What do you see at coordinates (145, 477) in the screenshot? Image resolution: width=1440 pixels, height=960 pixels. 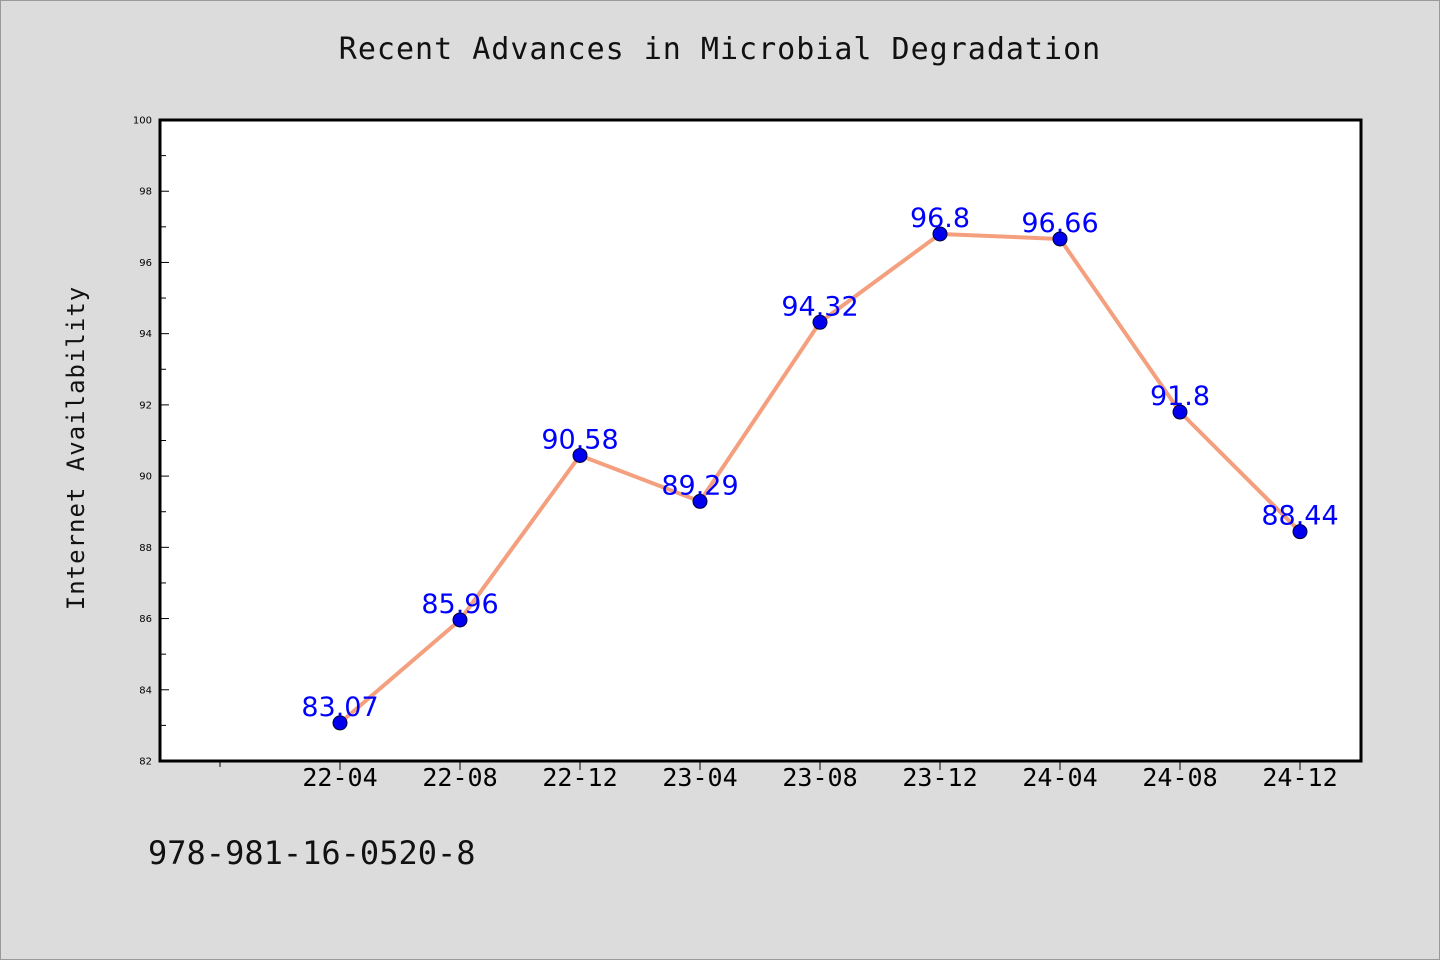 I see `y-tick-label: 90` at bounding box center [145, 477].